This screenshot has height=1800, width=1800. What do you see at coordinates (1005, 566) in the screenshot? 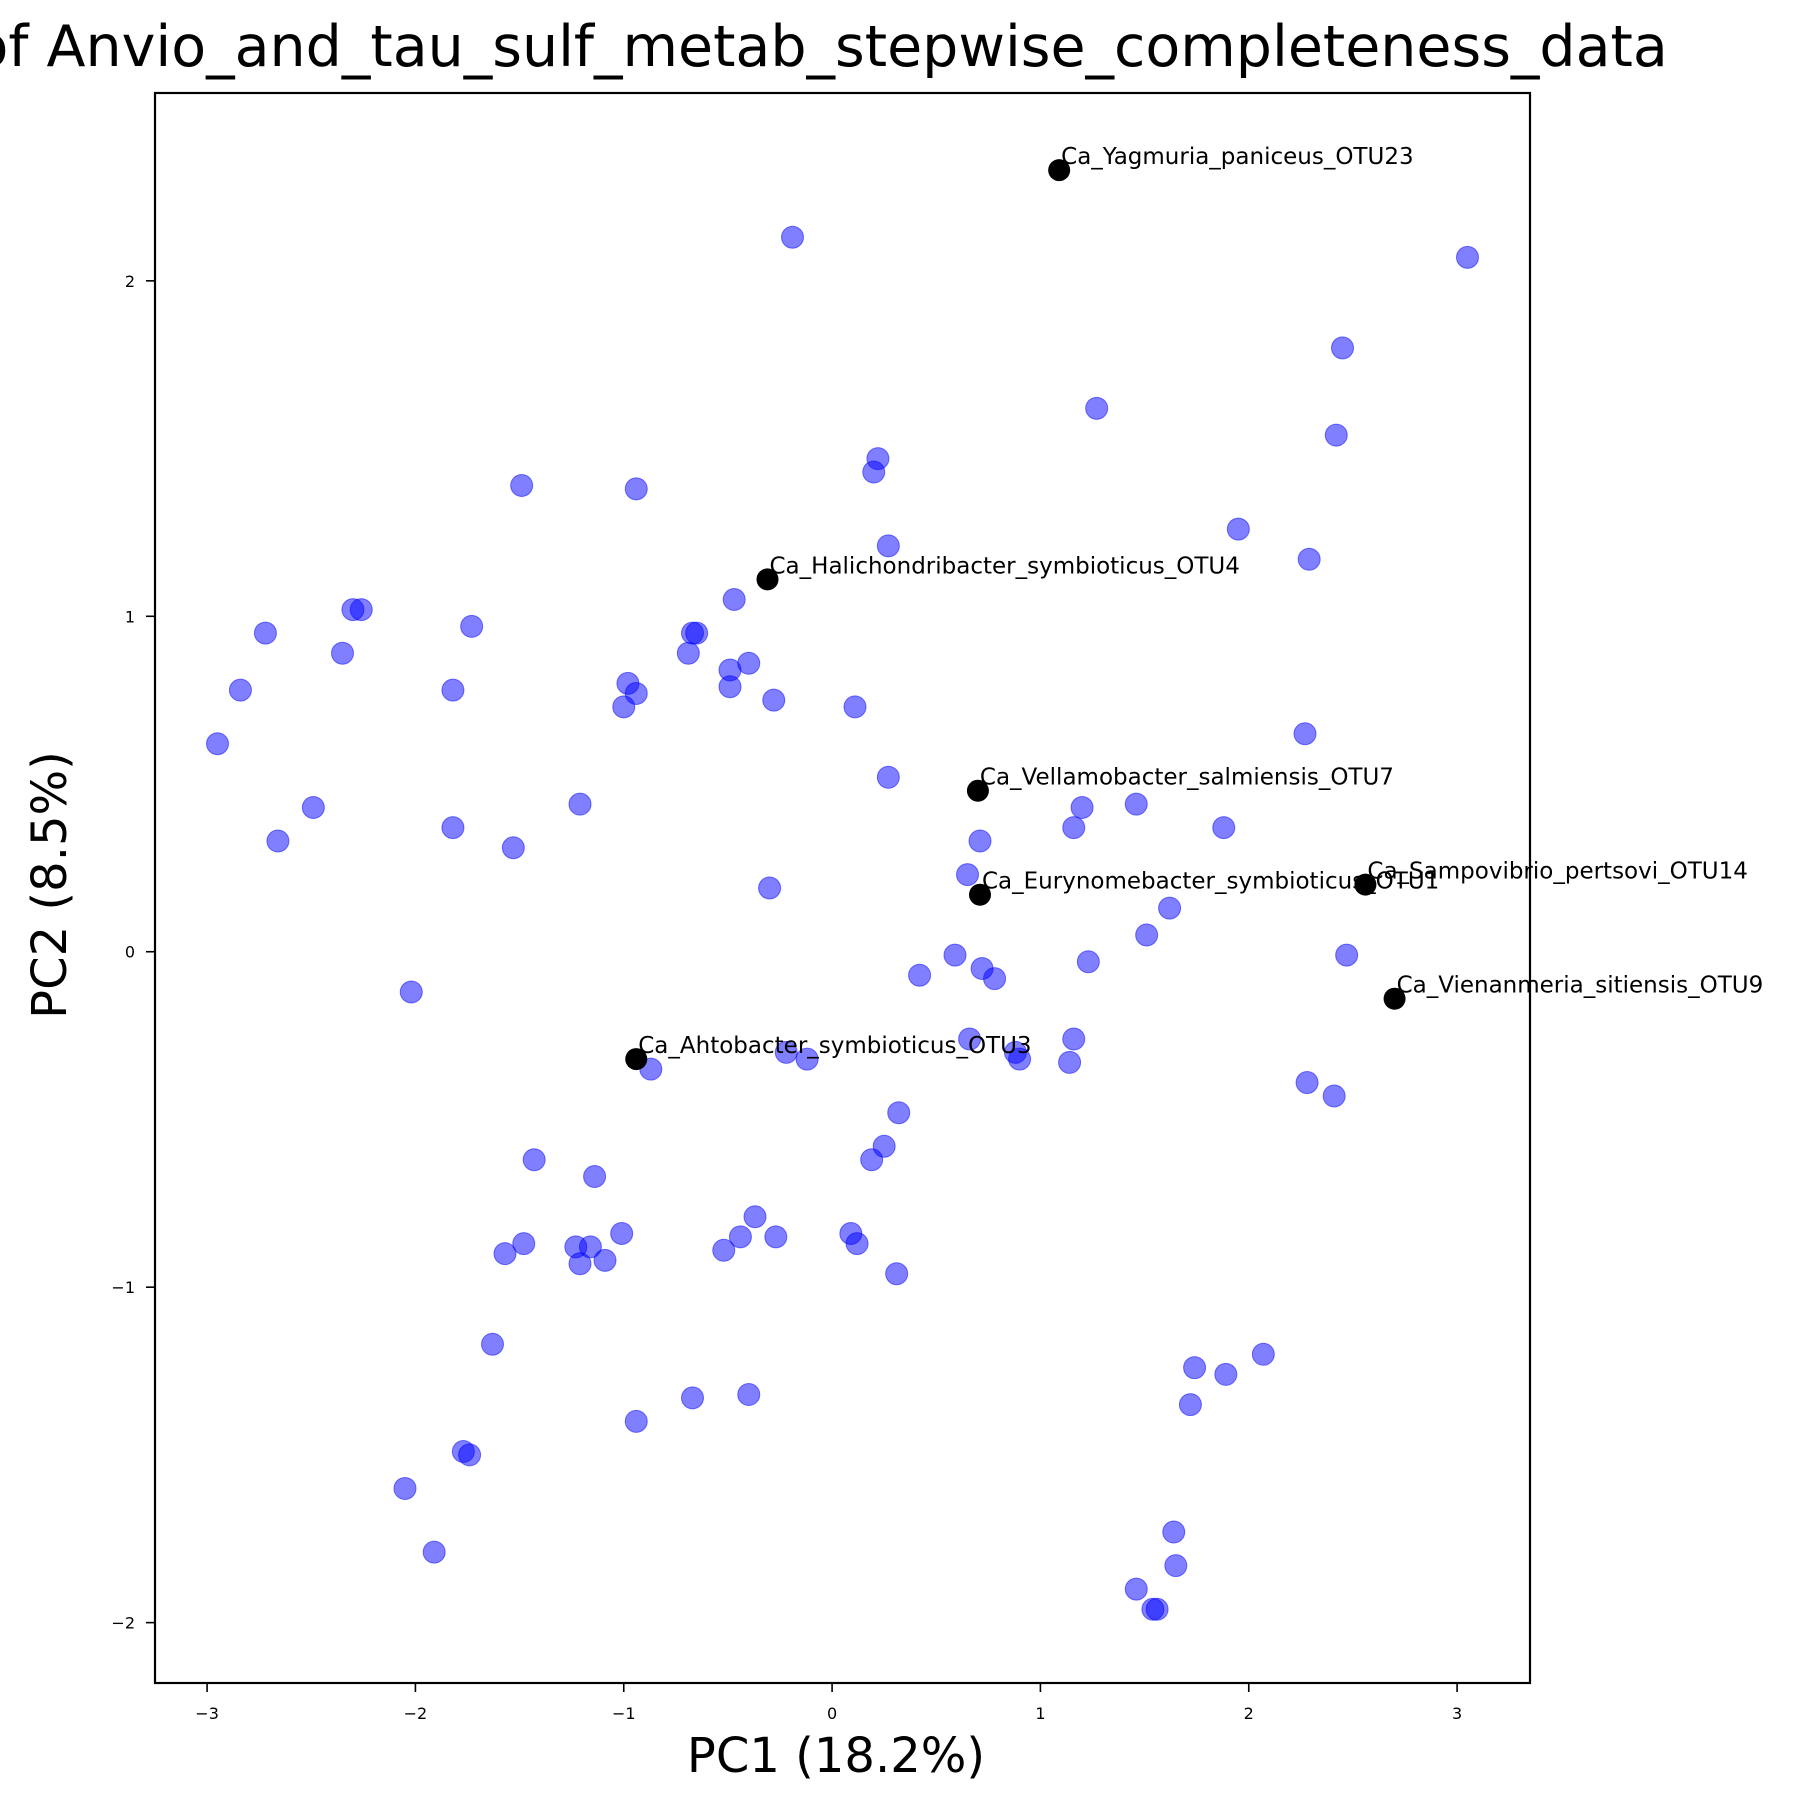
I see `point-label: Ca_Halichondribacter_symbioticus_OTU4` at bounding box center [1005, 566].